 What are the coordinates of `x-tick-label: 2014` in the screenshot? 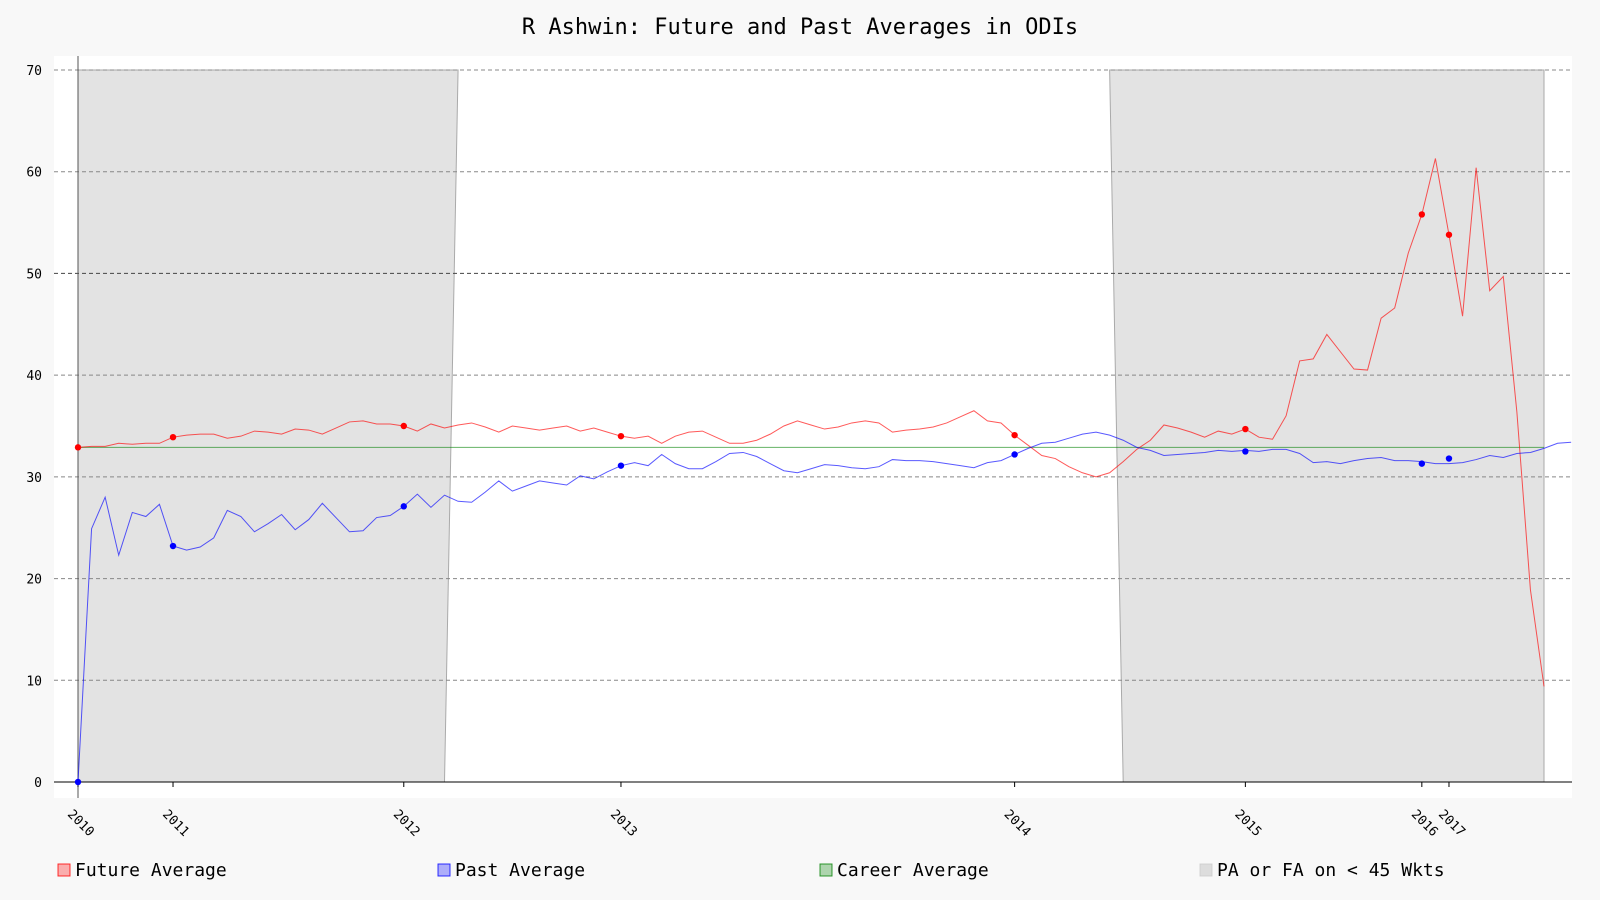 It's located at (1017, 823).